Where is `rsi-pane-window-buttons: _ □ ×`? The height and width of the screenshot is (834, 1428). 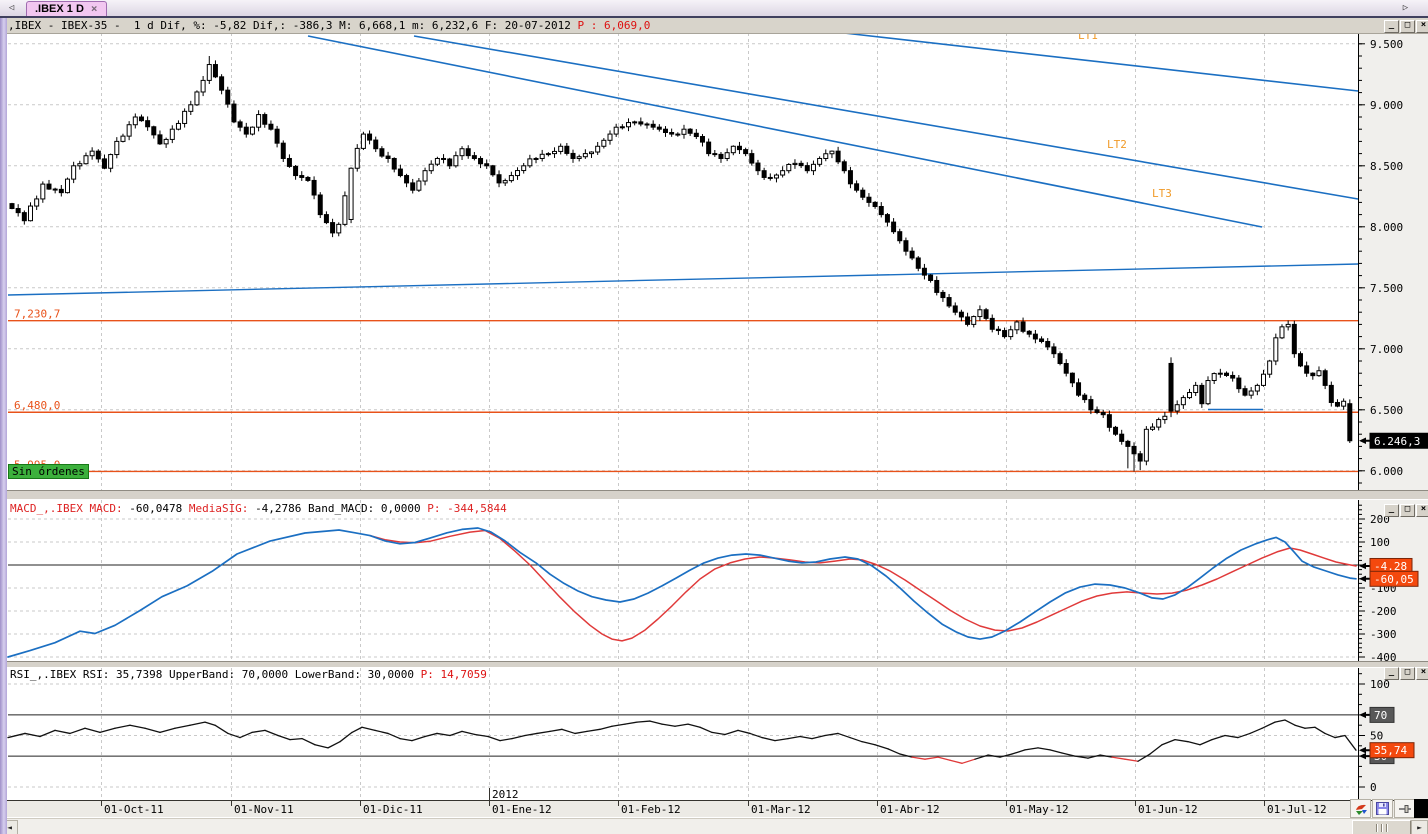 rsi-pane-window-buttons: _ □ × is located at coordinates (1406, 673).